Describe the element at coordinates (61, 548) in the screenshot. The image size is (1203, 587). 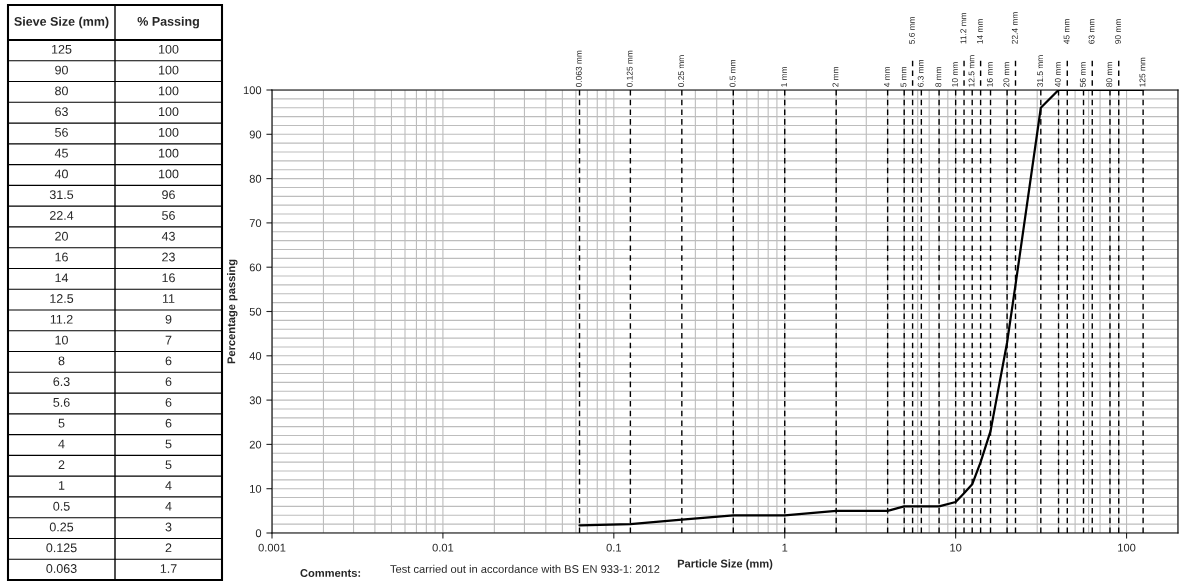
I see `text: 0.125` at that location.